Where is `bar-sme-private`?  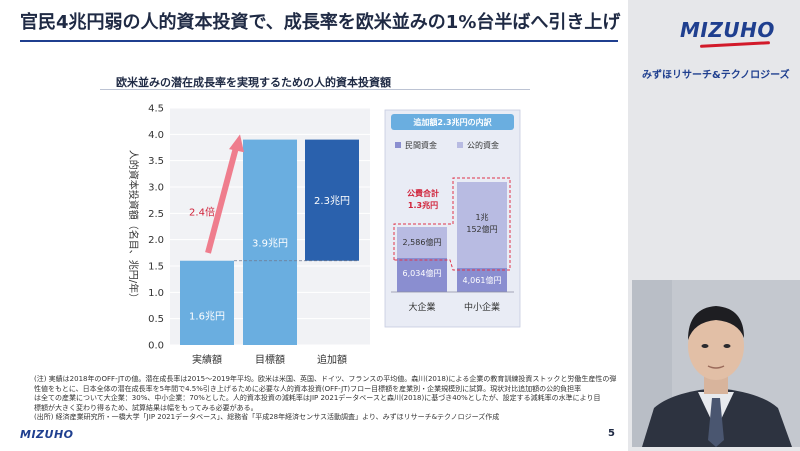
bar-sme-private is located at coordinates (482, 280).